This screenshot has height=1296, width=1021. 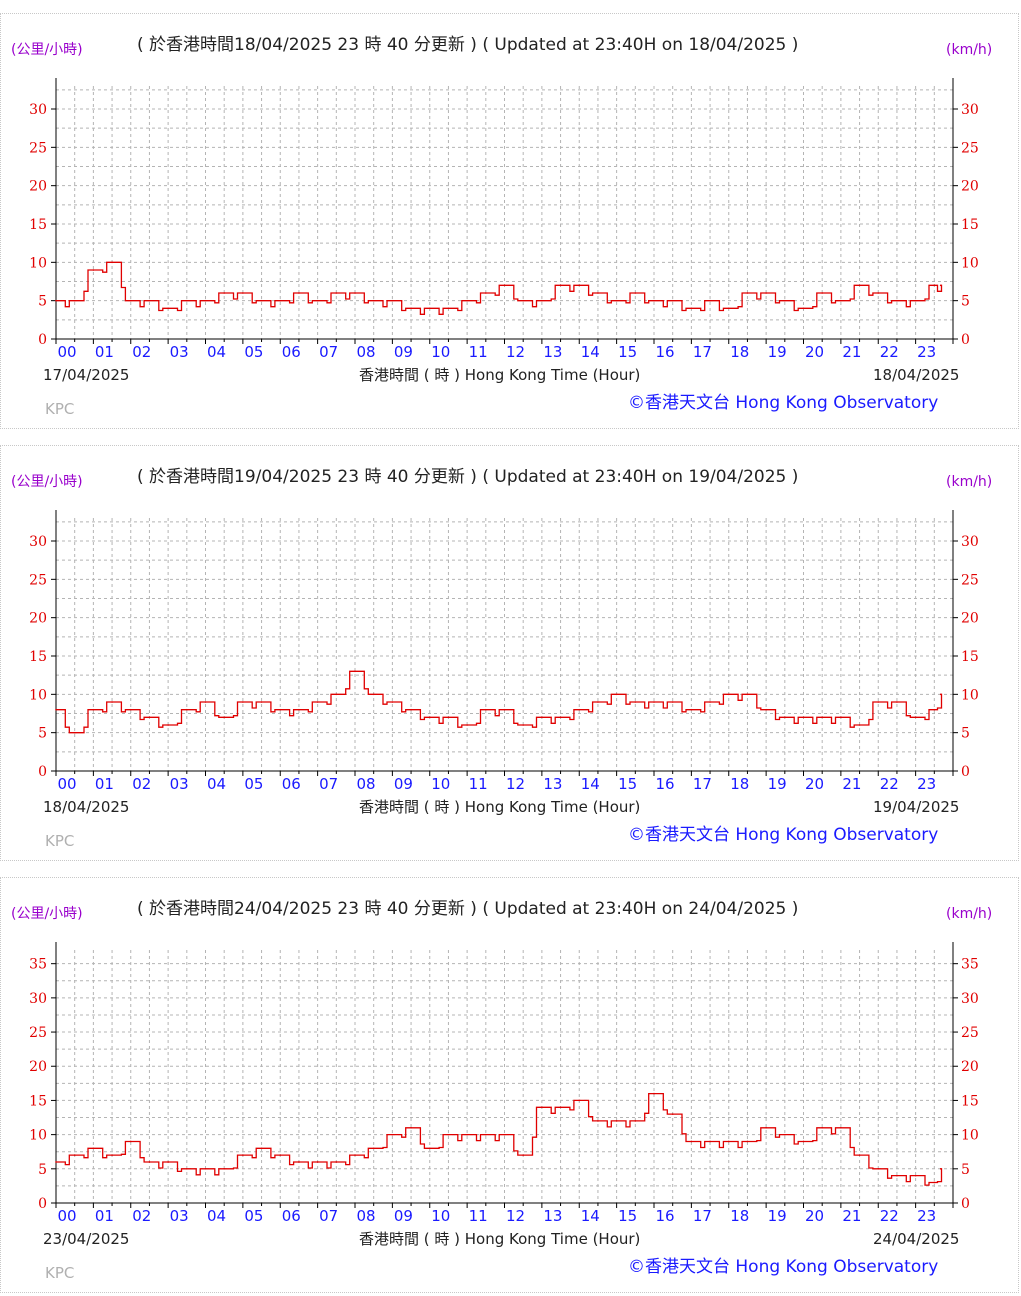 What do you see at coordinates (970, 1101) in the screenshot?
I see `y-tick-label-right: 15` at bounding box center [970, 1101].